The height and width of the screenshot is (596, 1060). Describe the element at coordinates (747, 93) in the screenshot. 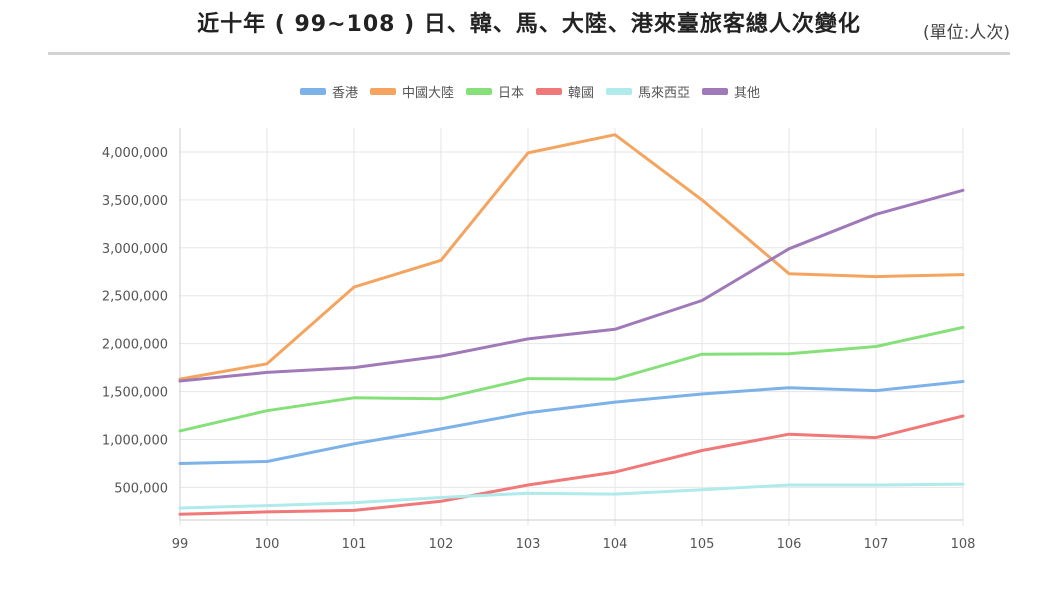

I see `legend-label: 其他` at that location.